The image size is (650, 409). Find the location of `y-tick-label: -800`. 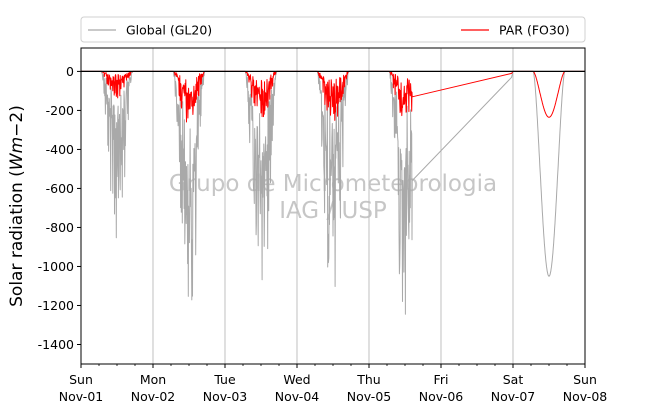

y-tick-label: -800 is located at coordinates (60, 227).